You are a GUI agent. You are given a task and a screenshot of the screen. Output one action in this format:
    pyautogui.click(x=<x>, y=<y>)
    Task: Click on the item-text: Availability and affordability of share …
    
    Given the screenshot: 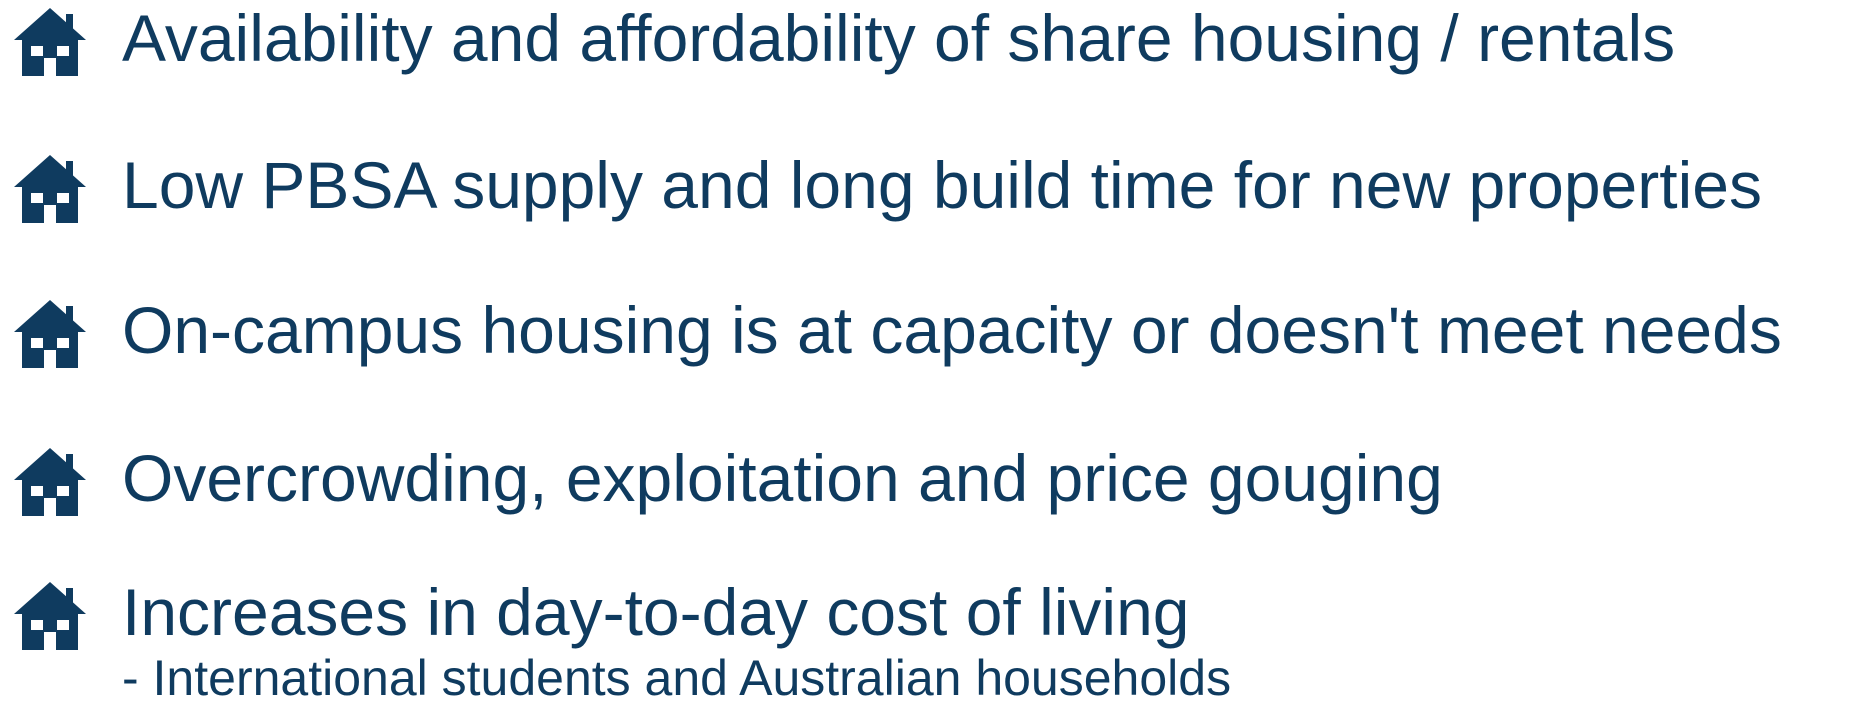 What is the action you would take?
    pyautogui.click(x=899, y=38)
    